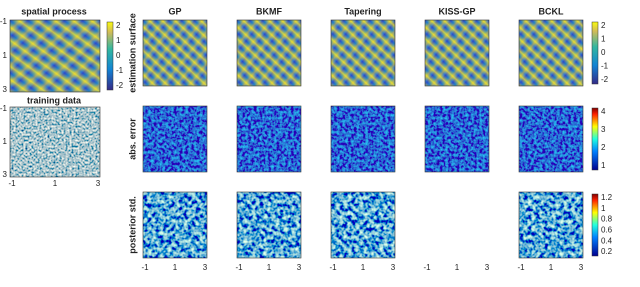  Describe the element at coordinates (551, 11) in the screenshot. I see `method-title: BCKL` at that location.